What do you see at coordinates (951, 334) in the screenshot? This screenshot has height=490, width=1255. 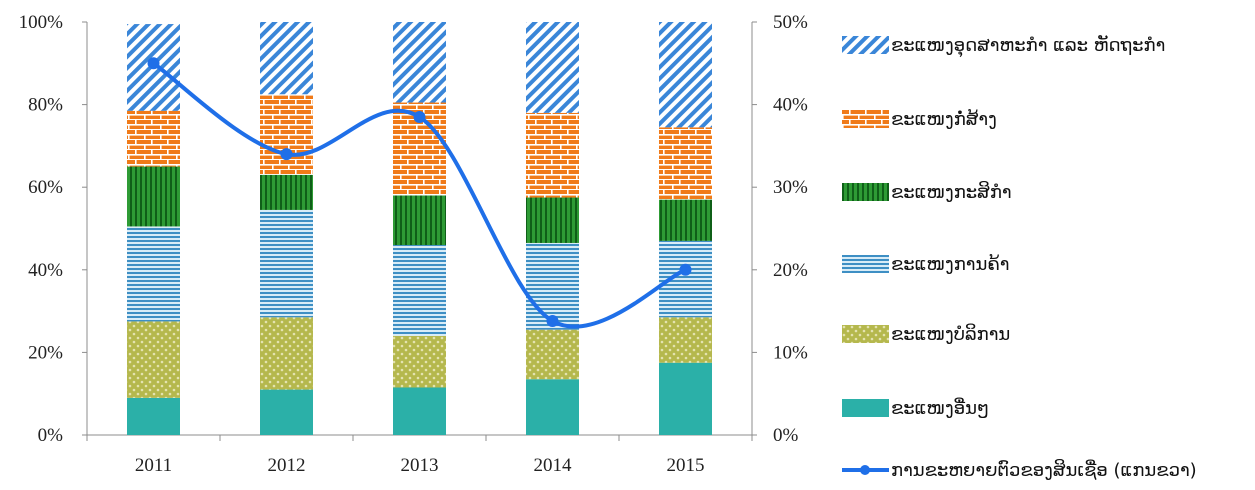 I see `legend-label-services: ຂະແໜງບໍລິການ` at bounding box center [951, 334].